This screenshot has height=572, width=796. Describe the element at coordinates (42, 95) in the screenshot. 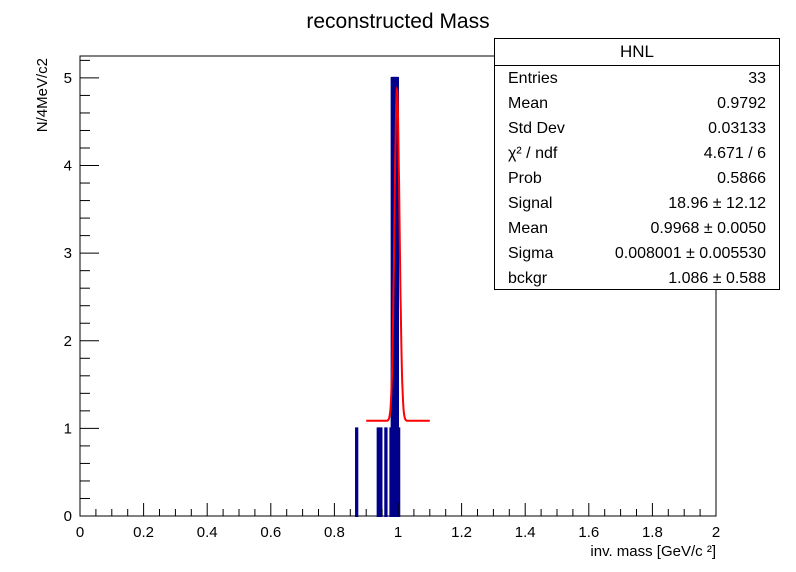

I see `y-axis-label: N/4MeV/c2` at that location.